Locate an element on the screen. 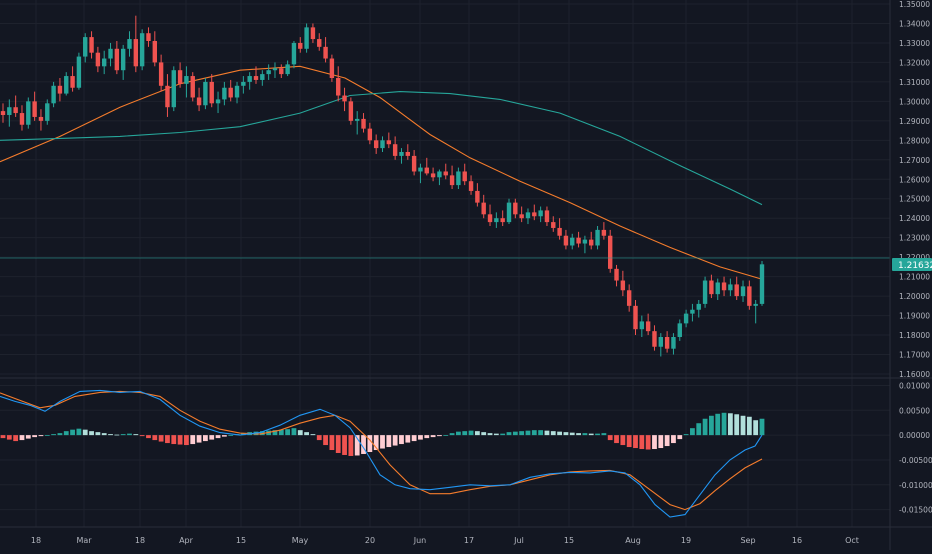 Image resolution: width=932 pixels, height=554 pixels. price-tick-label: 1.21000 is located at coordinates (914, 277).